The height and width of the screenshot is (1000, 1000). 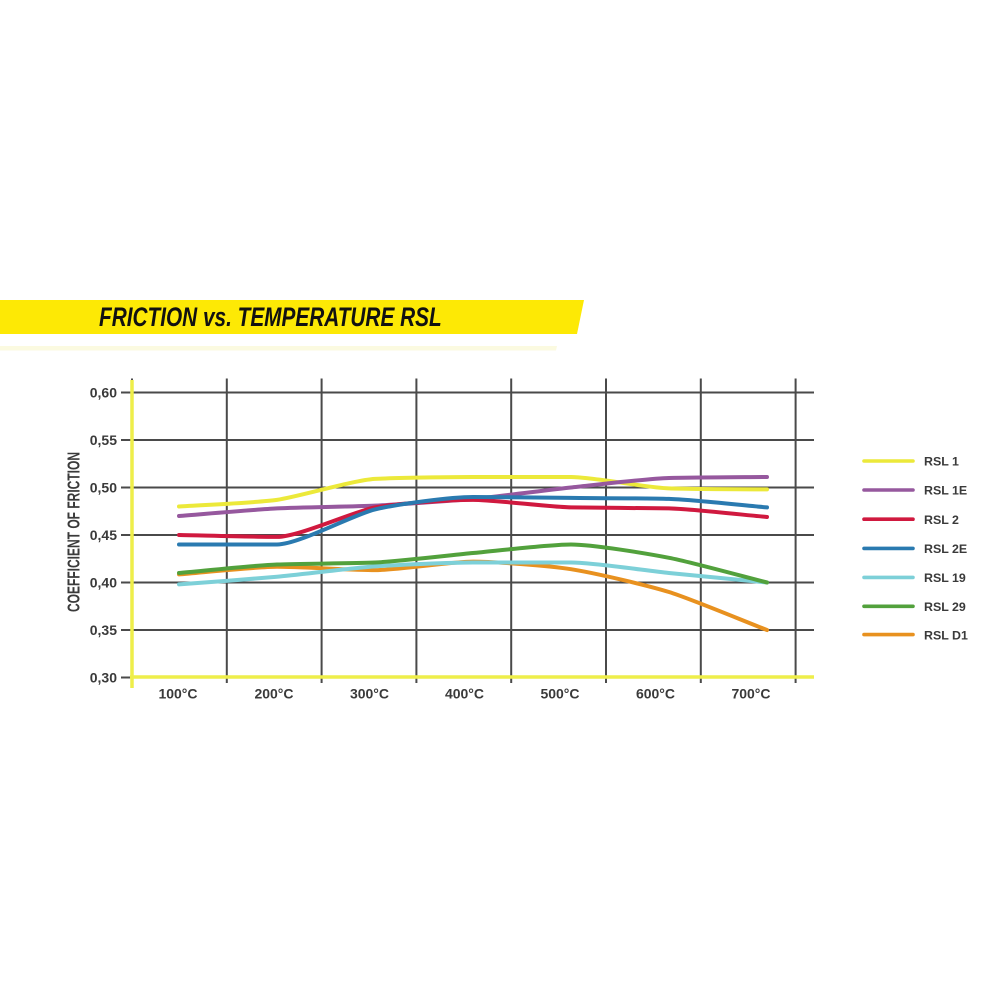 What do you see at coordinates (177, 694) in the screenshot?
I see `svg-text: 100°C` at bounding box center [177, 694].